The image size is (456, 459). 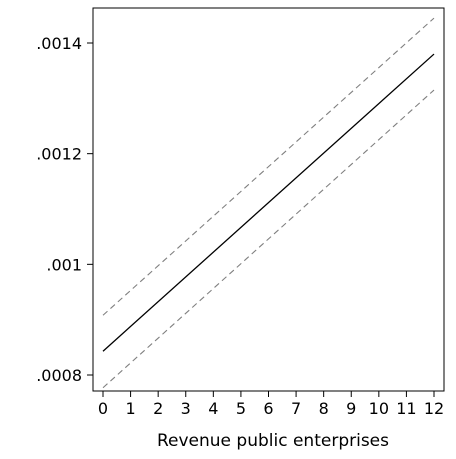 I want to click on y-tick-label: .0012, so click(x=59, y=154).